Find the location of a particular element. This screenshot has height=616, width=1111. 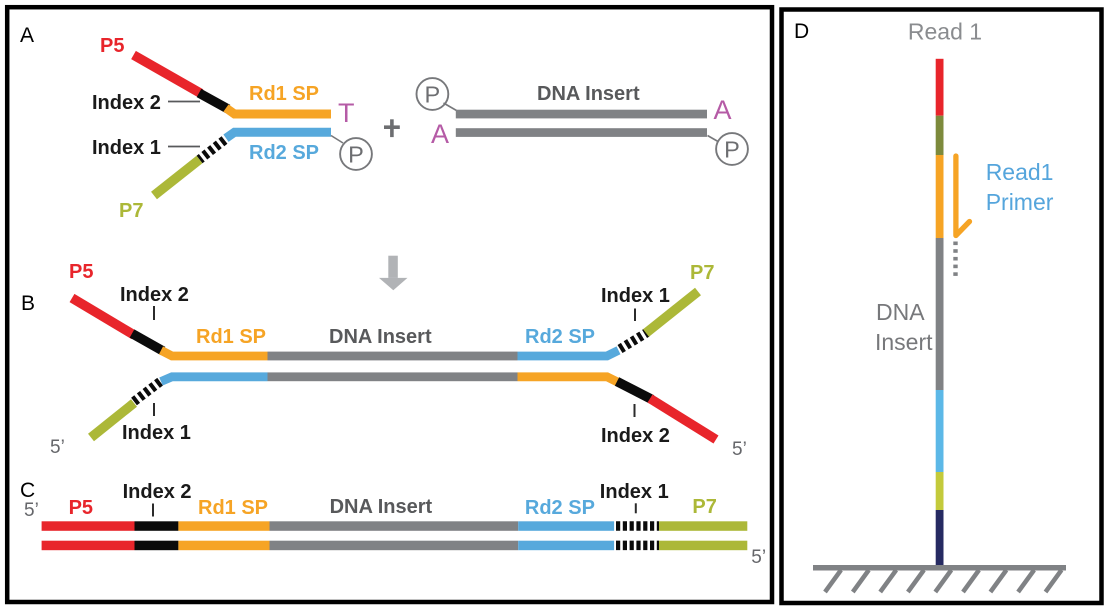

svg-text: DNA is located at coordinates (900, 312).